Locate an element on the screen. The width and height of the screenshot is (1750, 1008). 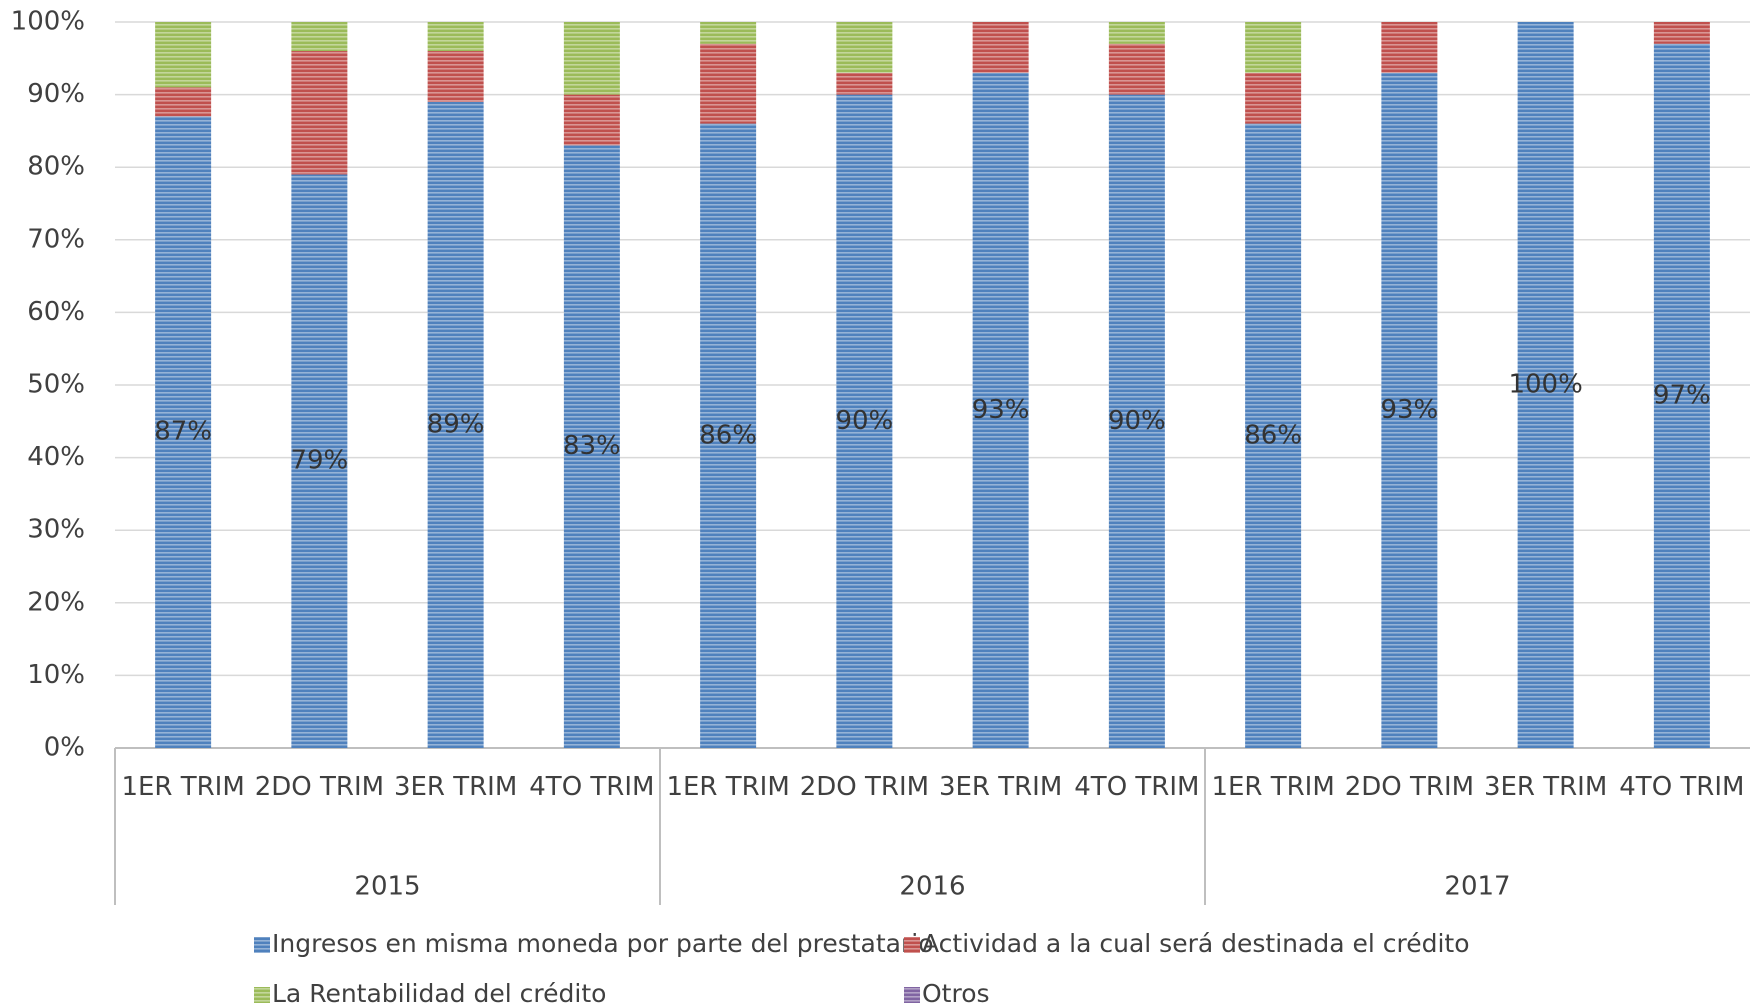
legend-label: La Rentabilidad del crédito is located at coordinates (439, 993).